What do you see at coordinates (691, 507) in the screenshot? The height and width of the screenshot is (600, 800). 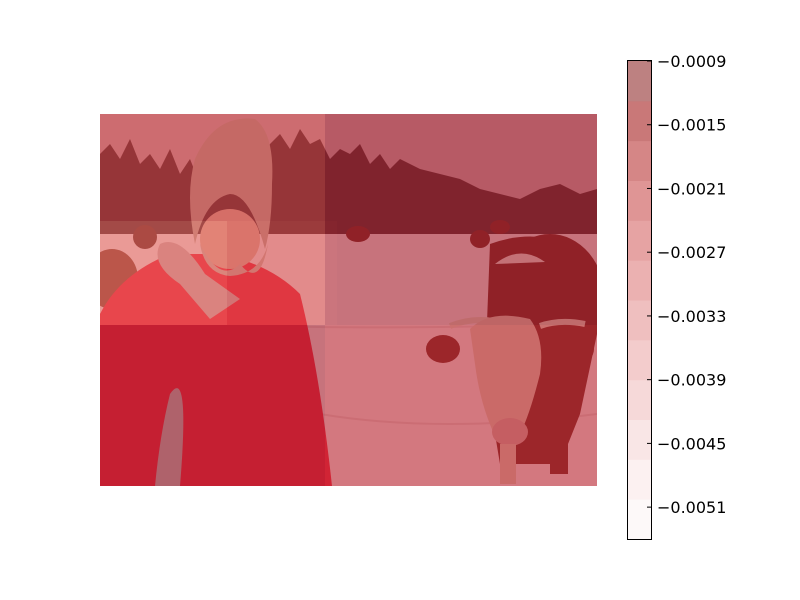 I see `colorbar-tick-label: −0.0051` at bounding box center [691, 507].